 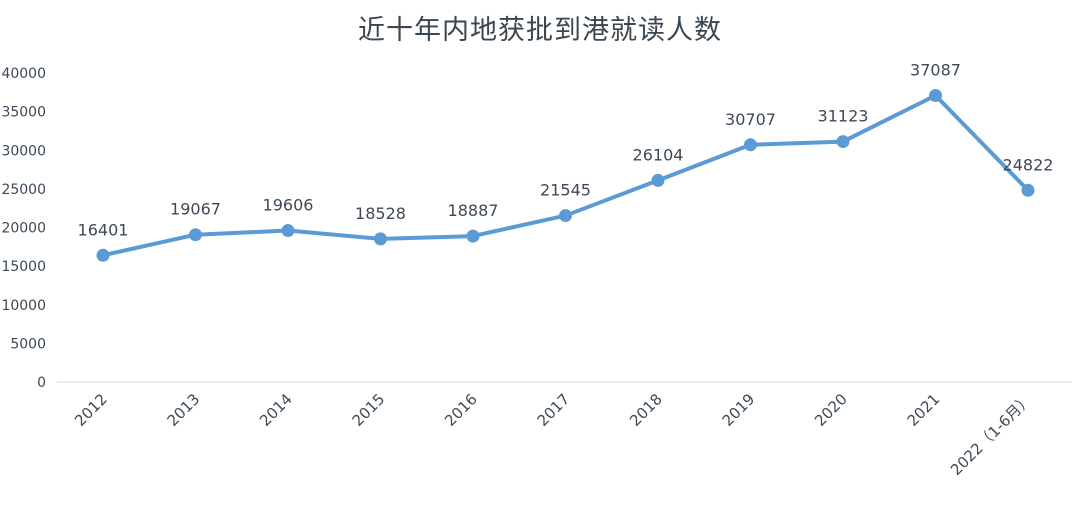 What do you see at coordinates (540, 30) in the screenshot?
I see `chart-title: 近十年内地获批到港就读人数` at bounding box center [540, 30].